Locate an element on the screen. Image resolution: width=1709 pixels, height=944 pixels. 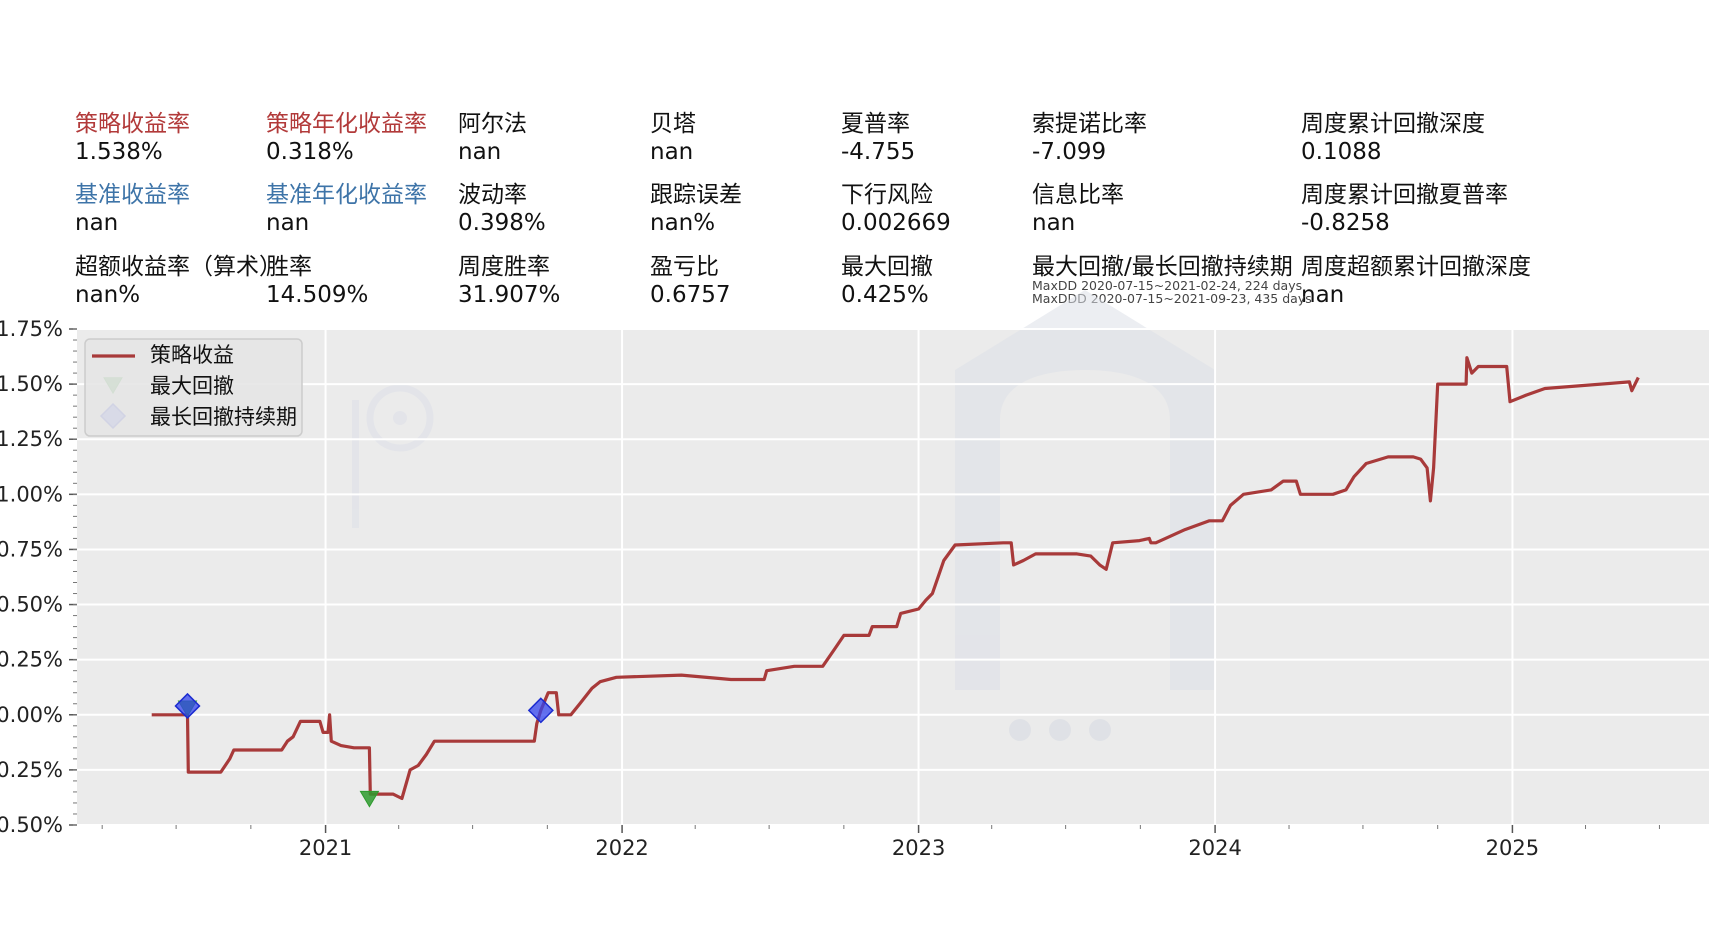
y-tick-label: 1.75% is located at coordinates (31, 329).